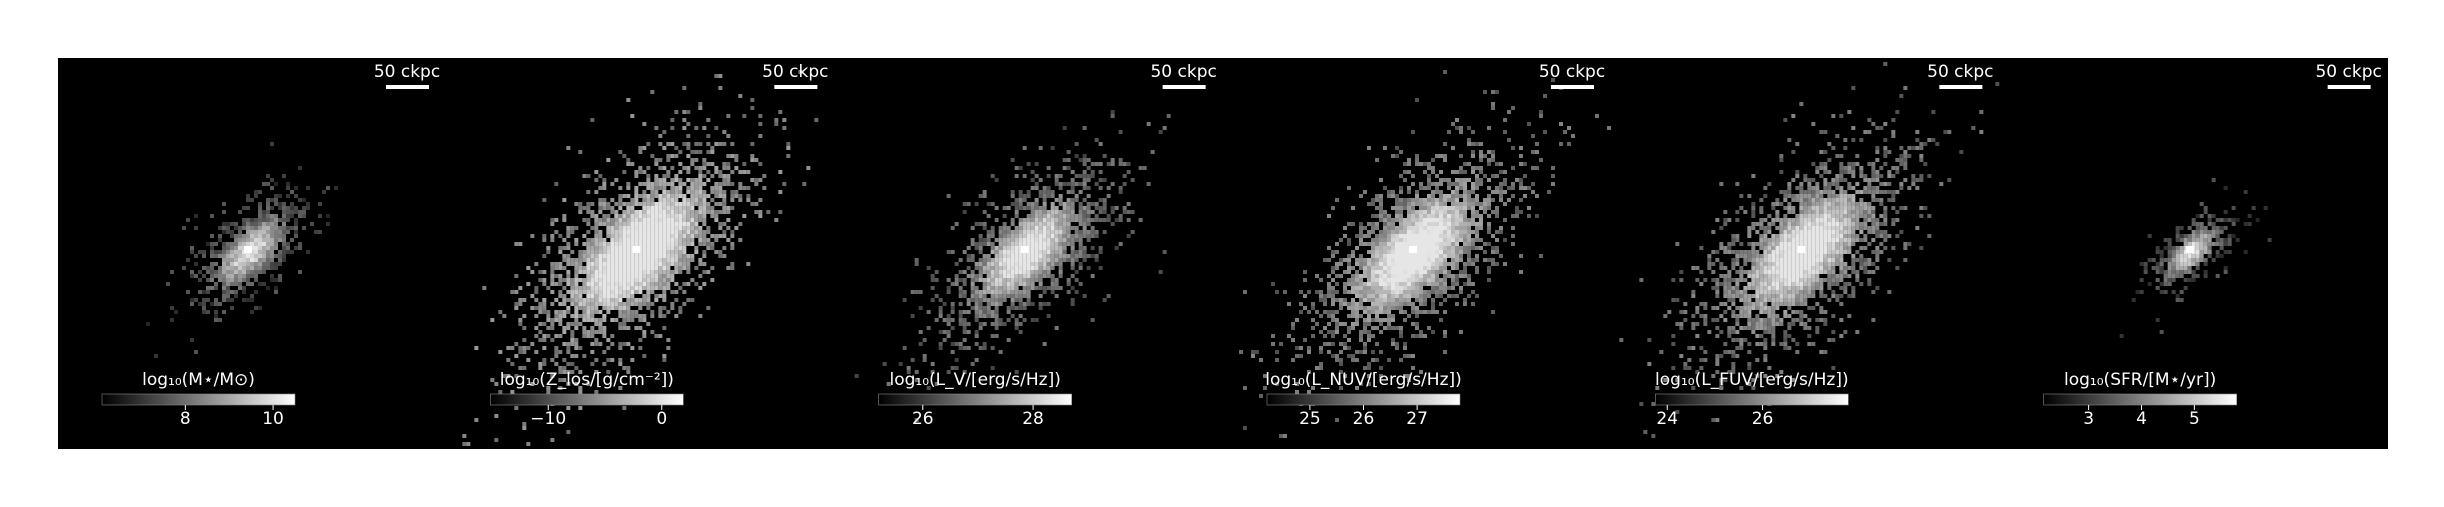 Image resolution: width=2444 pixels, height=507 pixels. I want to click on panel: 50 ckpc log₁₀(Z_los/[g/cm⁻²]) −10 0, so click(645, 254).